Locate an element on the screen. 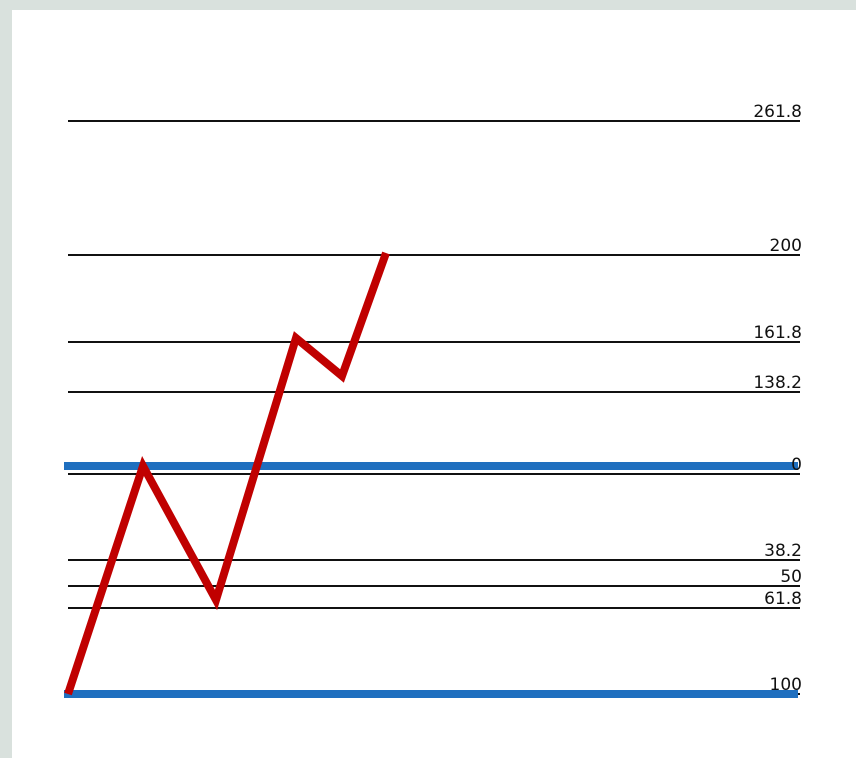 This screenshot has height=758, width=856. level-label-0: 0 is located at coordinates (796, 465).